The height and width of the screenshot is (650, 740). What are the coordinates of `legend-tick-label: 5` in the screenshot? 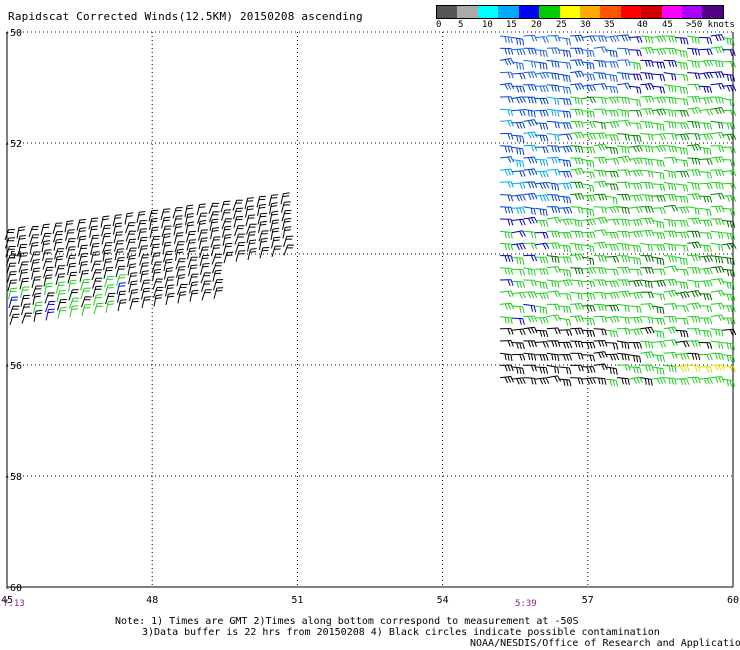 It's located at (461, 25).